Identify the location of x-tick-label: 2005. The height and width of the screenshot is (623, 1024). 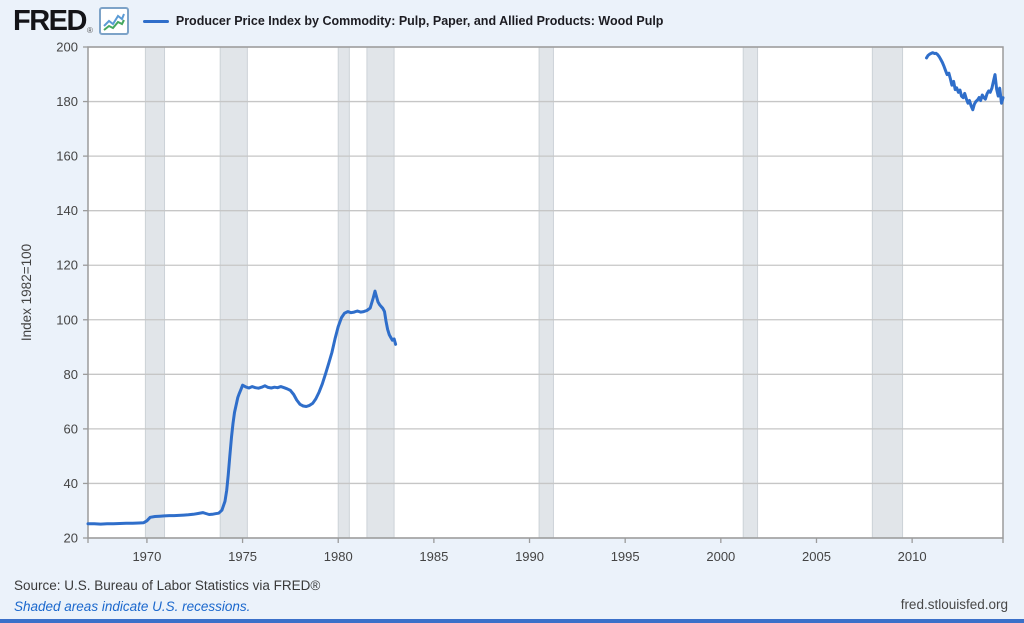
(816, 556).